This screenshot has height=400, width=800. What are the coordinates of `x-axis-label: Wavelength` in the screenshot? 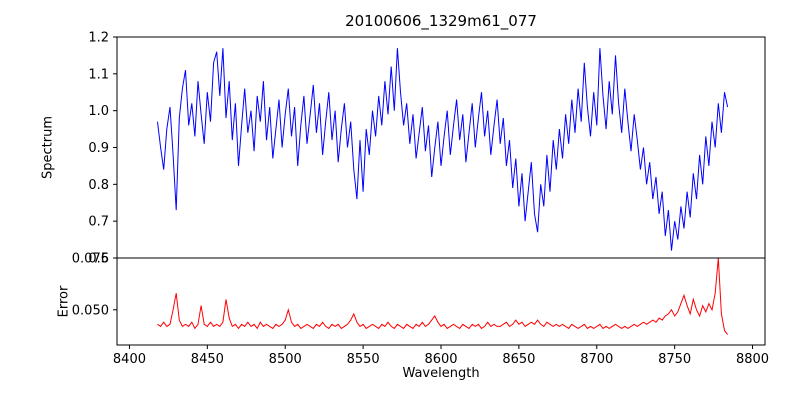 It's located at (441, 373).